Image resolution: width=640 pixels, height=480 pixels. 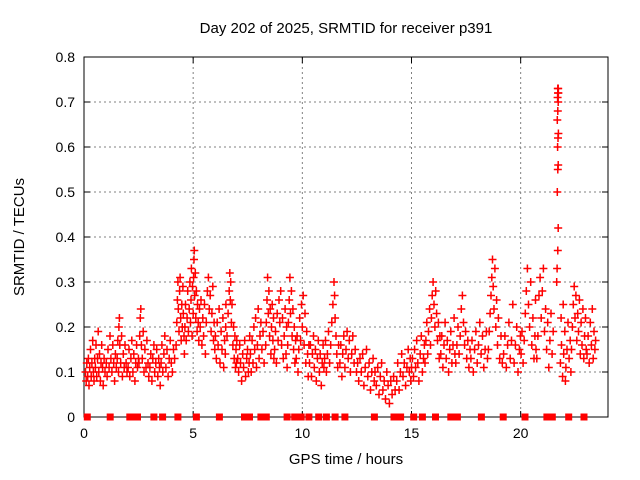 What do you see at coordinates (66, 192) in the screenshot?
I see `y-tick-label: 0.5` at bounding box center [66, 192].